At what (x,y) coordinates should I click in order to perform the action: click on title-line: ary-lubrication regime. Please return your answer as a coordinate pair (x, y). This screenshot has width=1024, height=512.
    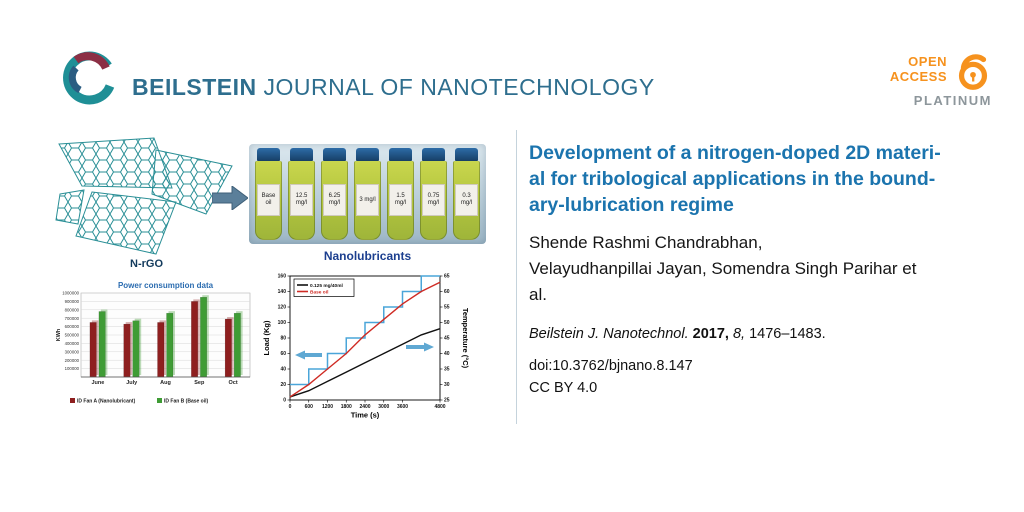
    Looking at the image, I should click on (631, 205).